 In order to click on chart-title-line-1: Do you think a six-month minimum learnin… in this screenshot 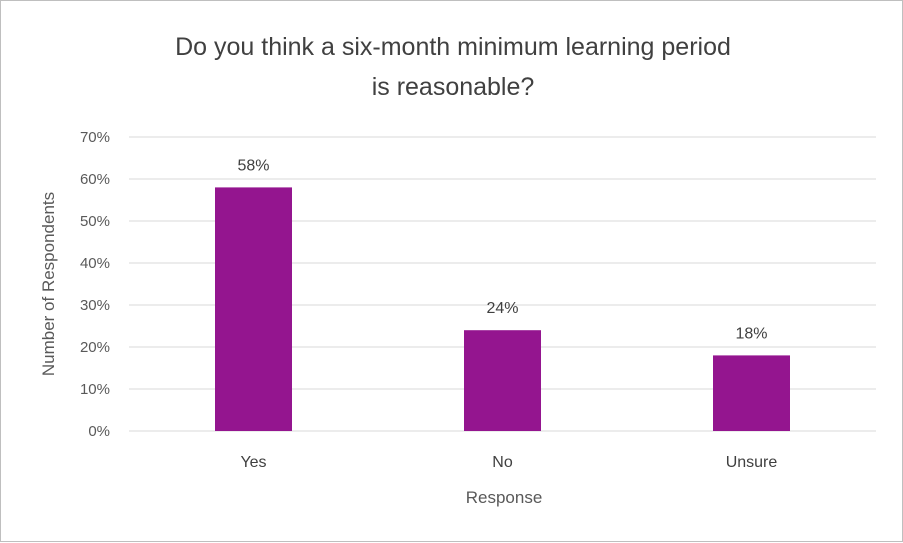, I will do `click(453, 47)`.